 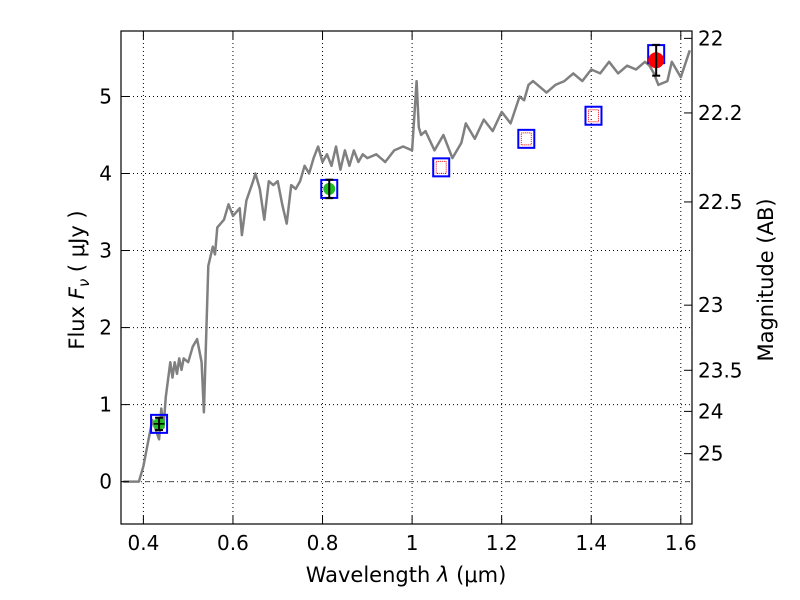 I want to click on y-tick-label: 3, so click(x=105, y=251).